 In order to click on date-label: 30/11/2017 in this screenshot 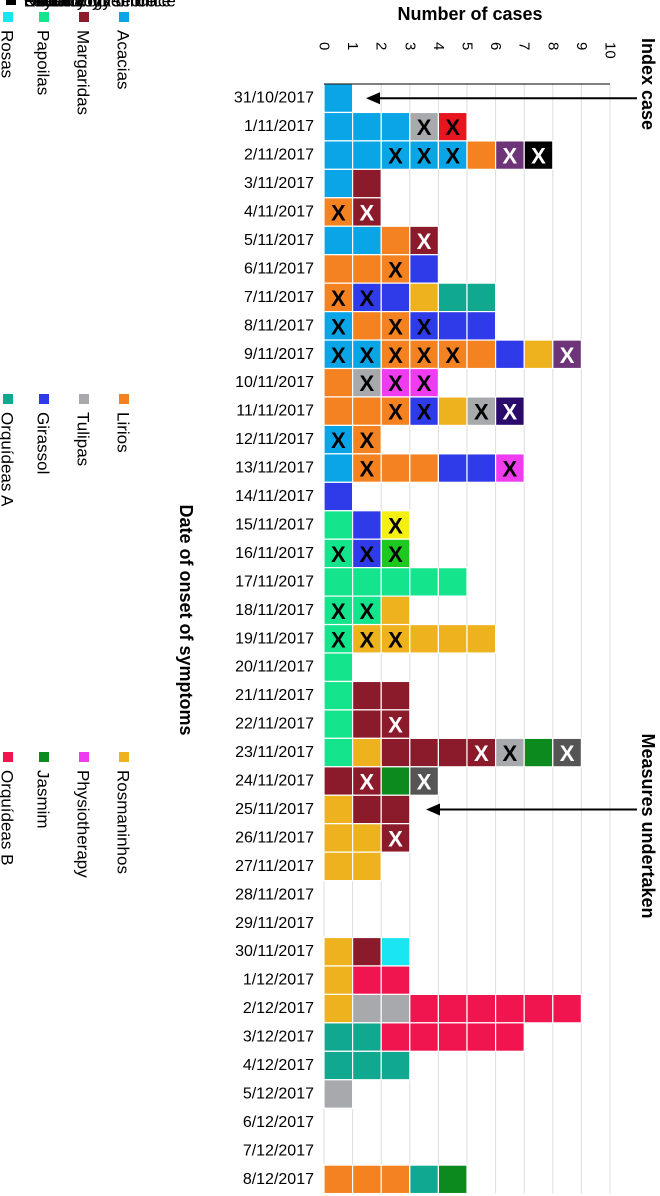, I will do `click(274, 951)`.